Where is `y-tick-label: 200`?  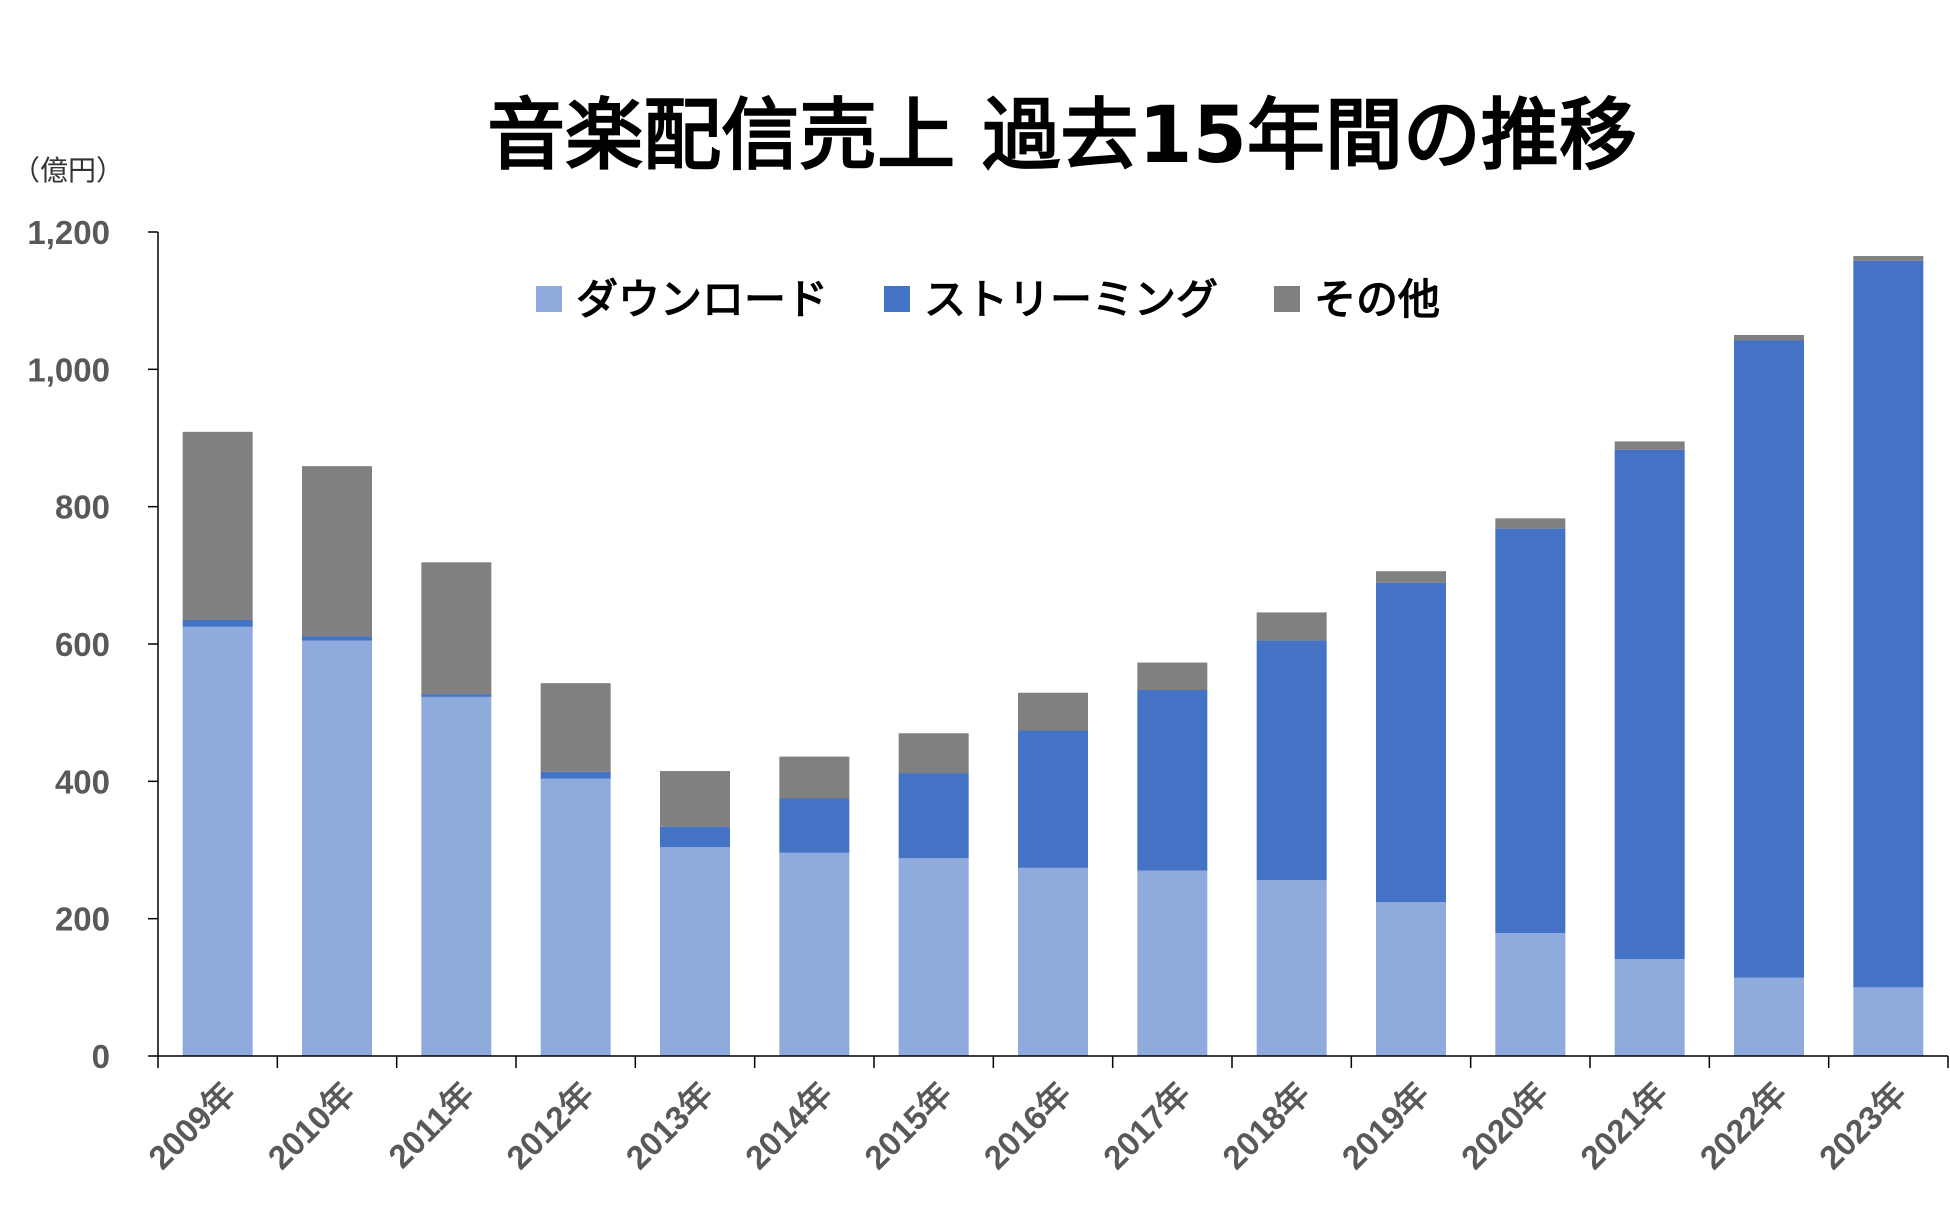
y-tick-label: 200 is located at coordinates (82, 919).